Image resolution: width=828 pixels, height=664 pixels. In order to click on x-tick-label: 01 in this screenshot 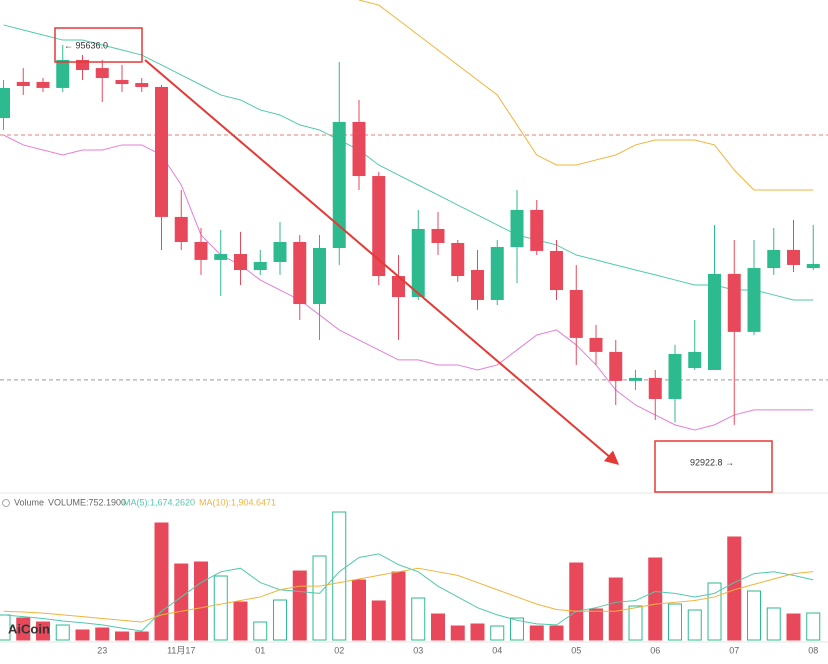, I will do `click(260, 650)`.